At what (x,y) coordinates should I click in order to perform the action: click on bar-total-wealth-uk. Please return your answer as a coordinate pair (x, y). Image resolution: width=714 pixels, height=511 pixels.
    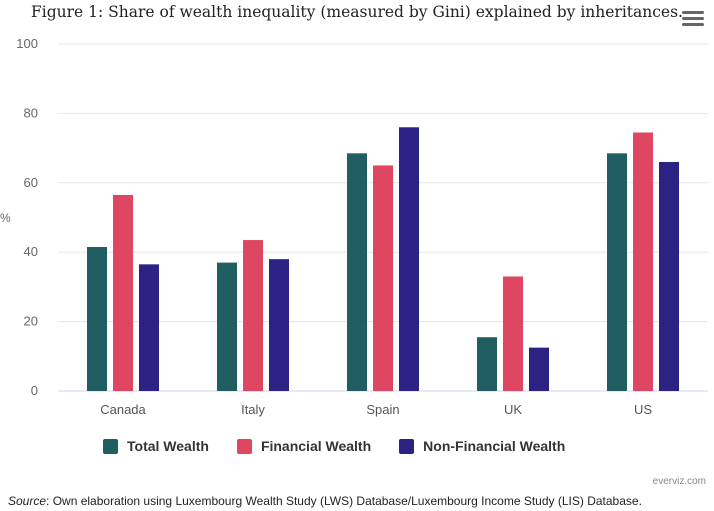
    Looking at the image, I should click on (487, 364).